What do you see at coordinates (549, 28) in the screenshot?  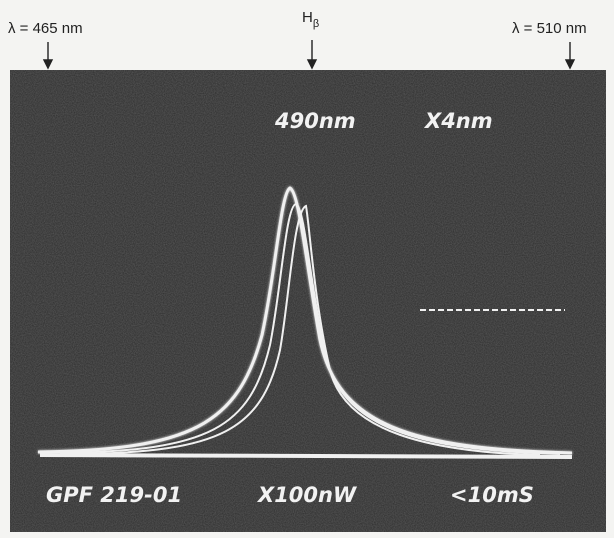 I see `right-marker: λ = 510 nm` at bounding box center [549, 28].